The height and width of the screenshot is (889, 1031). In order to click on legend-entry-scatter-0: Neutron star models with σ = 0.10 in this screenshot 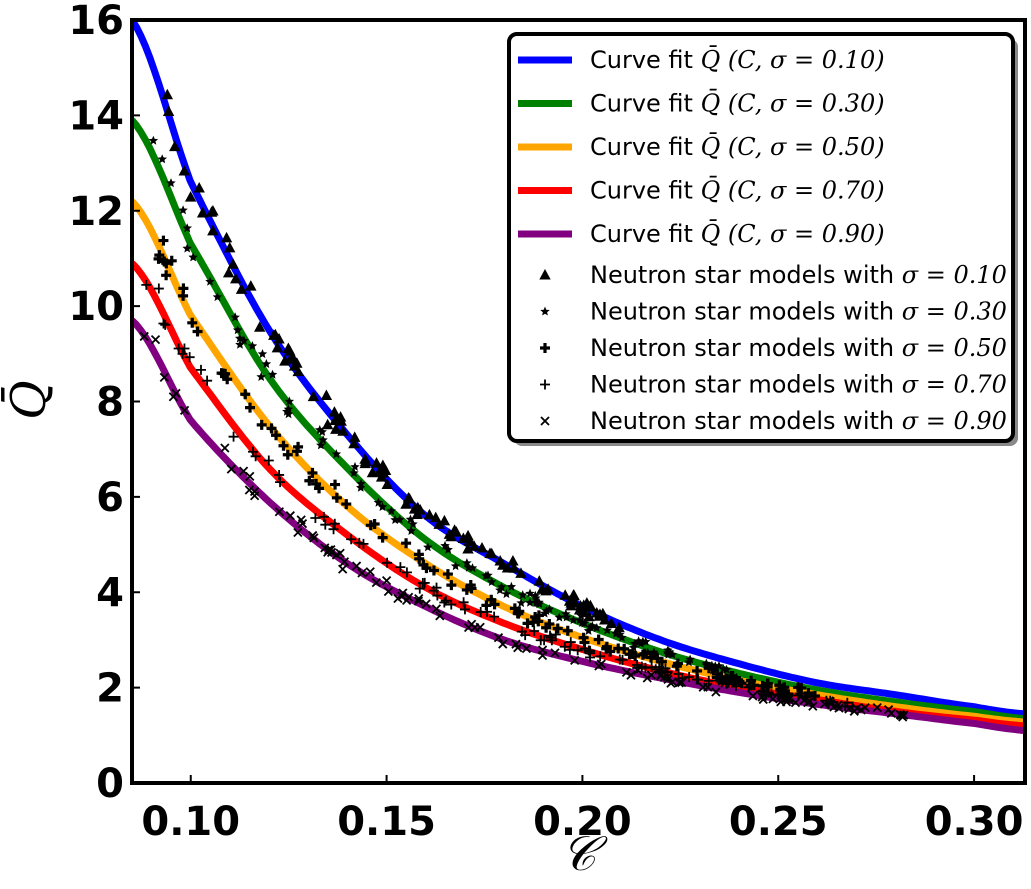, I will do `click(773, 275)`.